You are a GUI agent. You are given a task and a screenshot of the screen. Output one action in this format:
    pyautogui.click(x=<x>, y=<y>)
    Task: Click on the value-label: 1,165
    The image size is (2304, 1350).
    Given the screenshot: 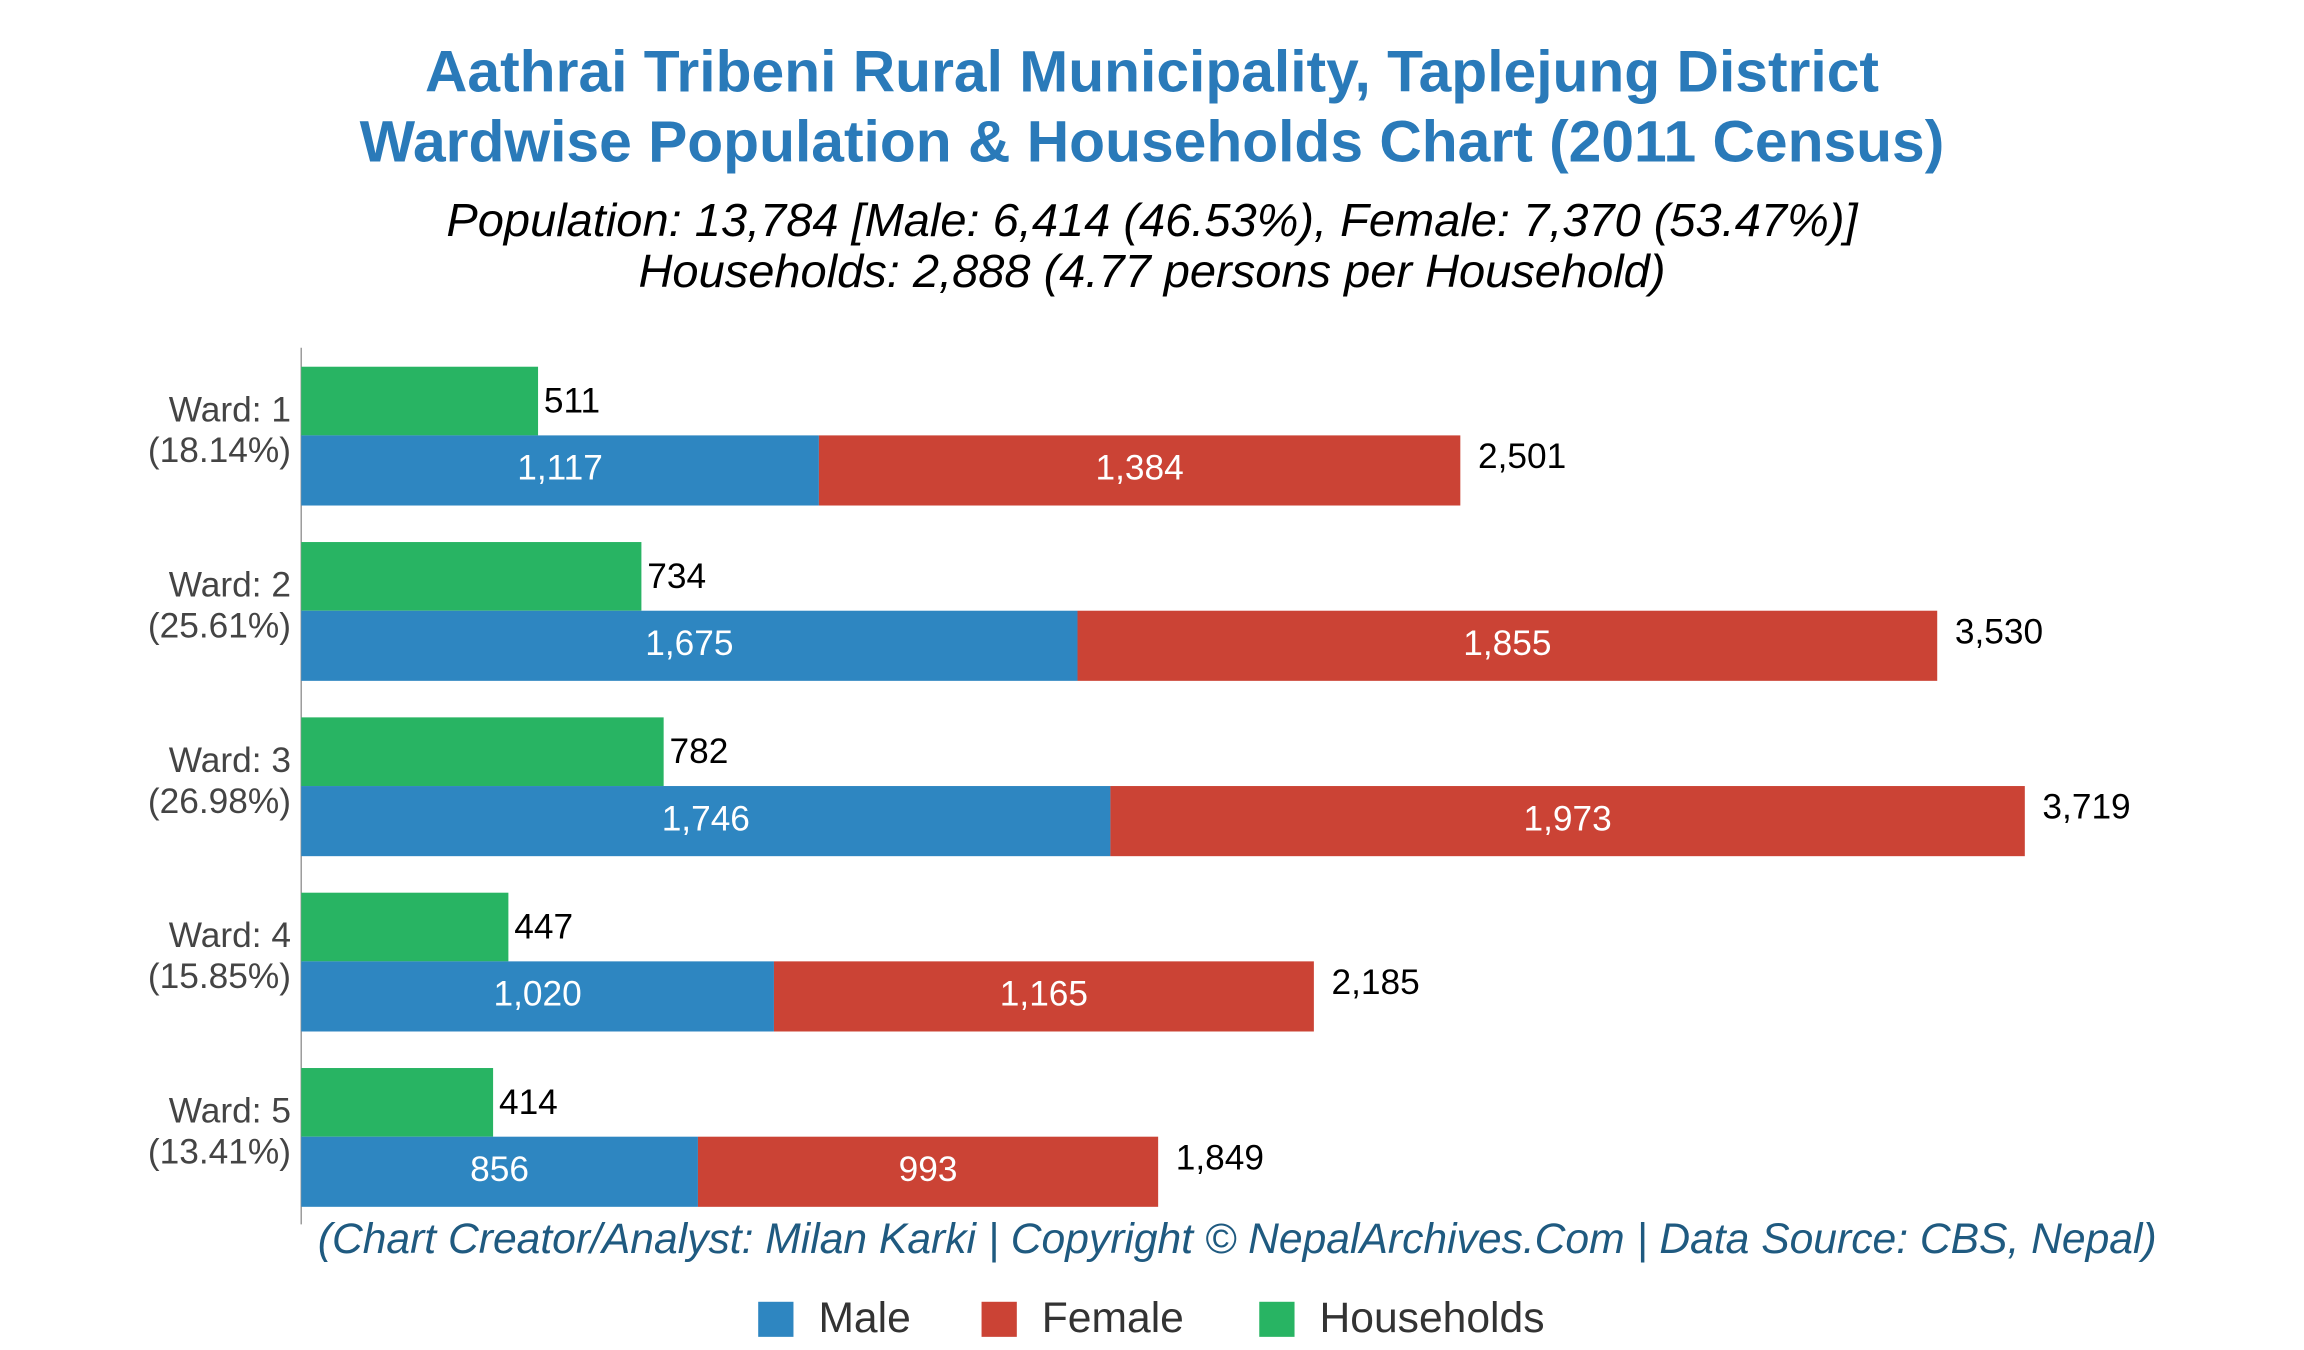 What is the action you would take?
    pyautogui.click(x=1044, y=994)
    